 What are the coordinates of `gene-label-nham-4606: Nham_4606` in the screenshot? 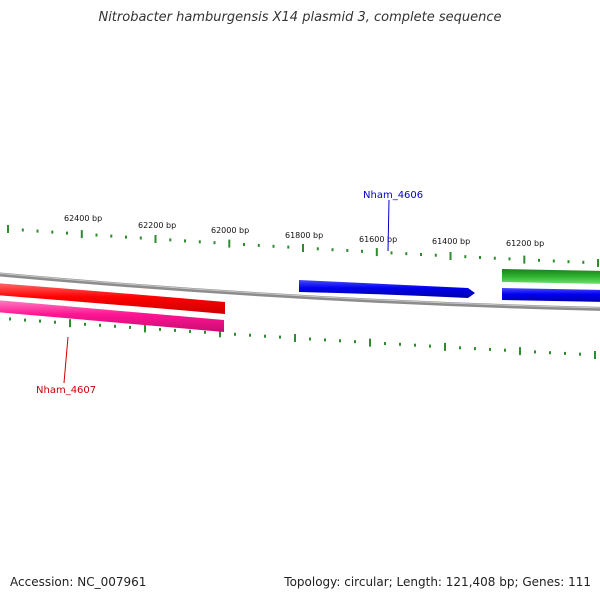 It's located at (393, 195).